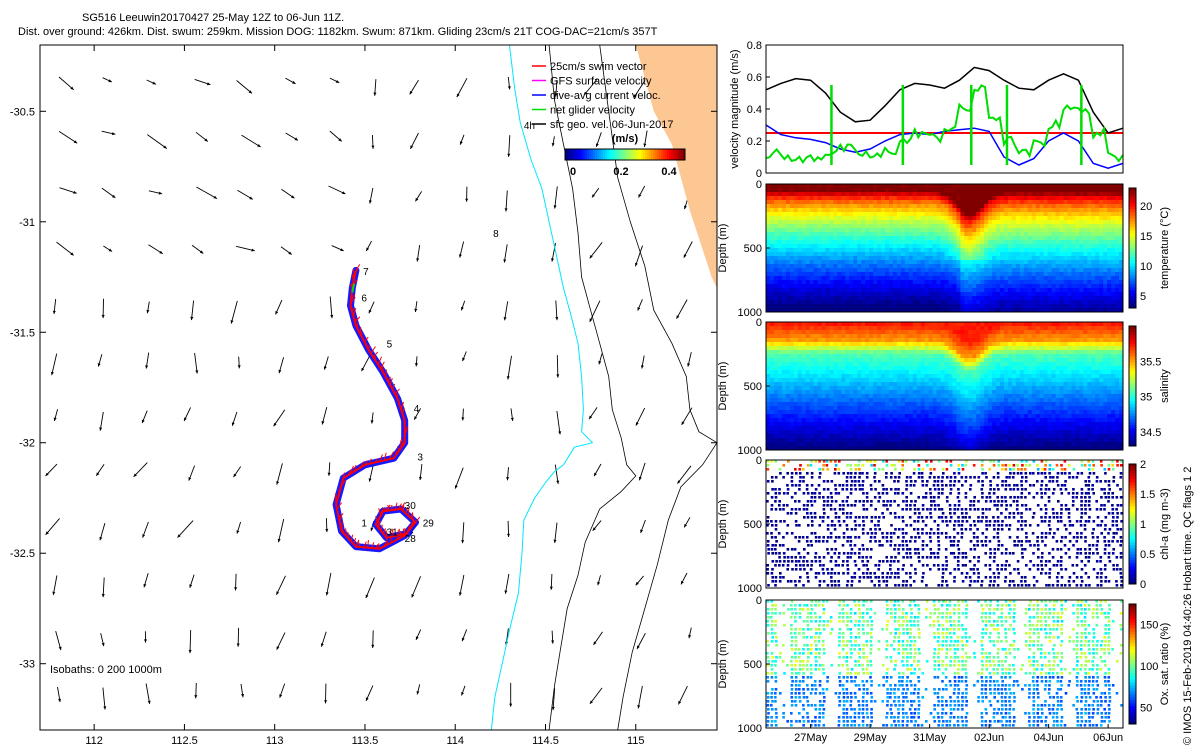  I want to click on vel-ytick-label: 0.8, so click(754, 46).